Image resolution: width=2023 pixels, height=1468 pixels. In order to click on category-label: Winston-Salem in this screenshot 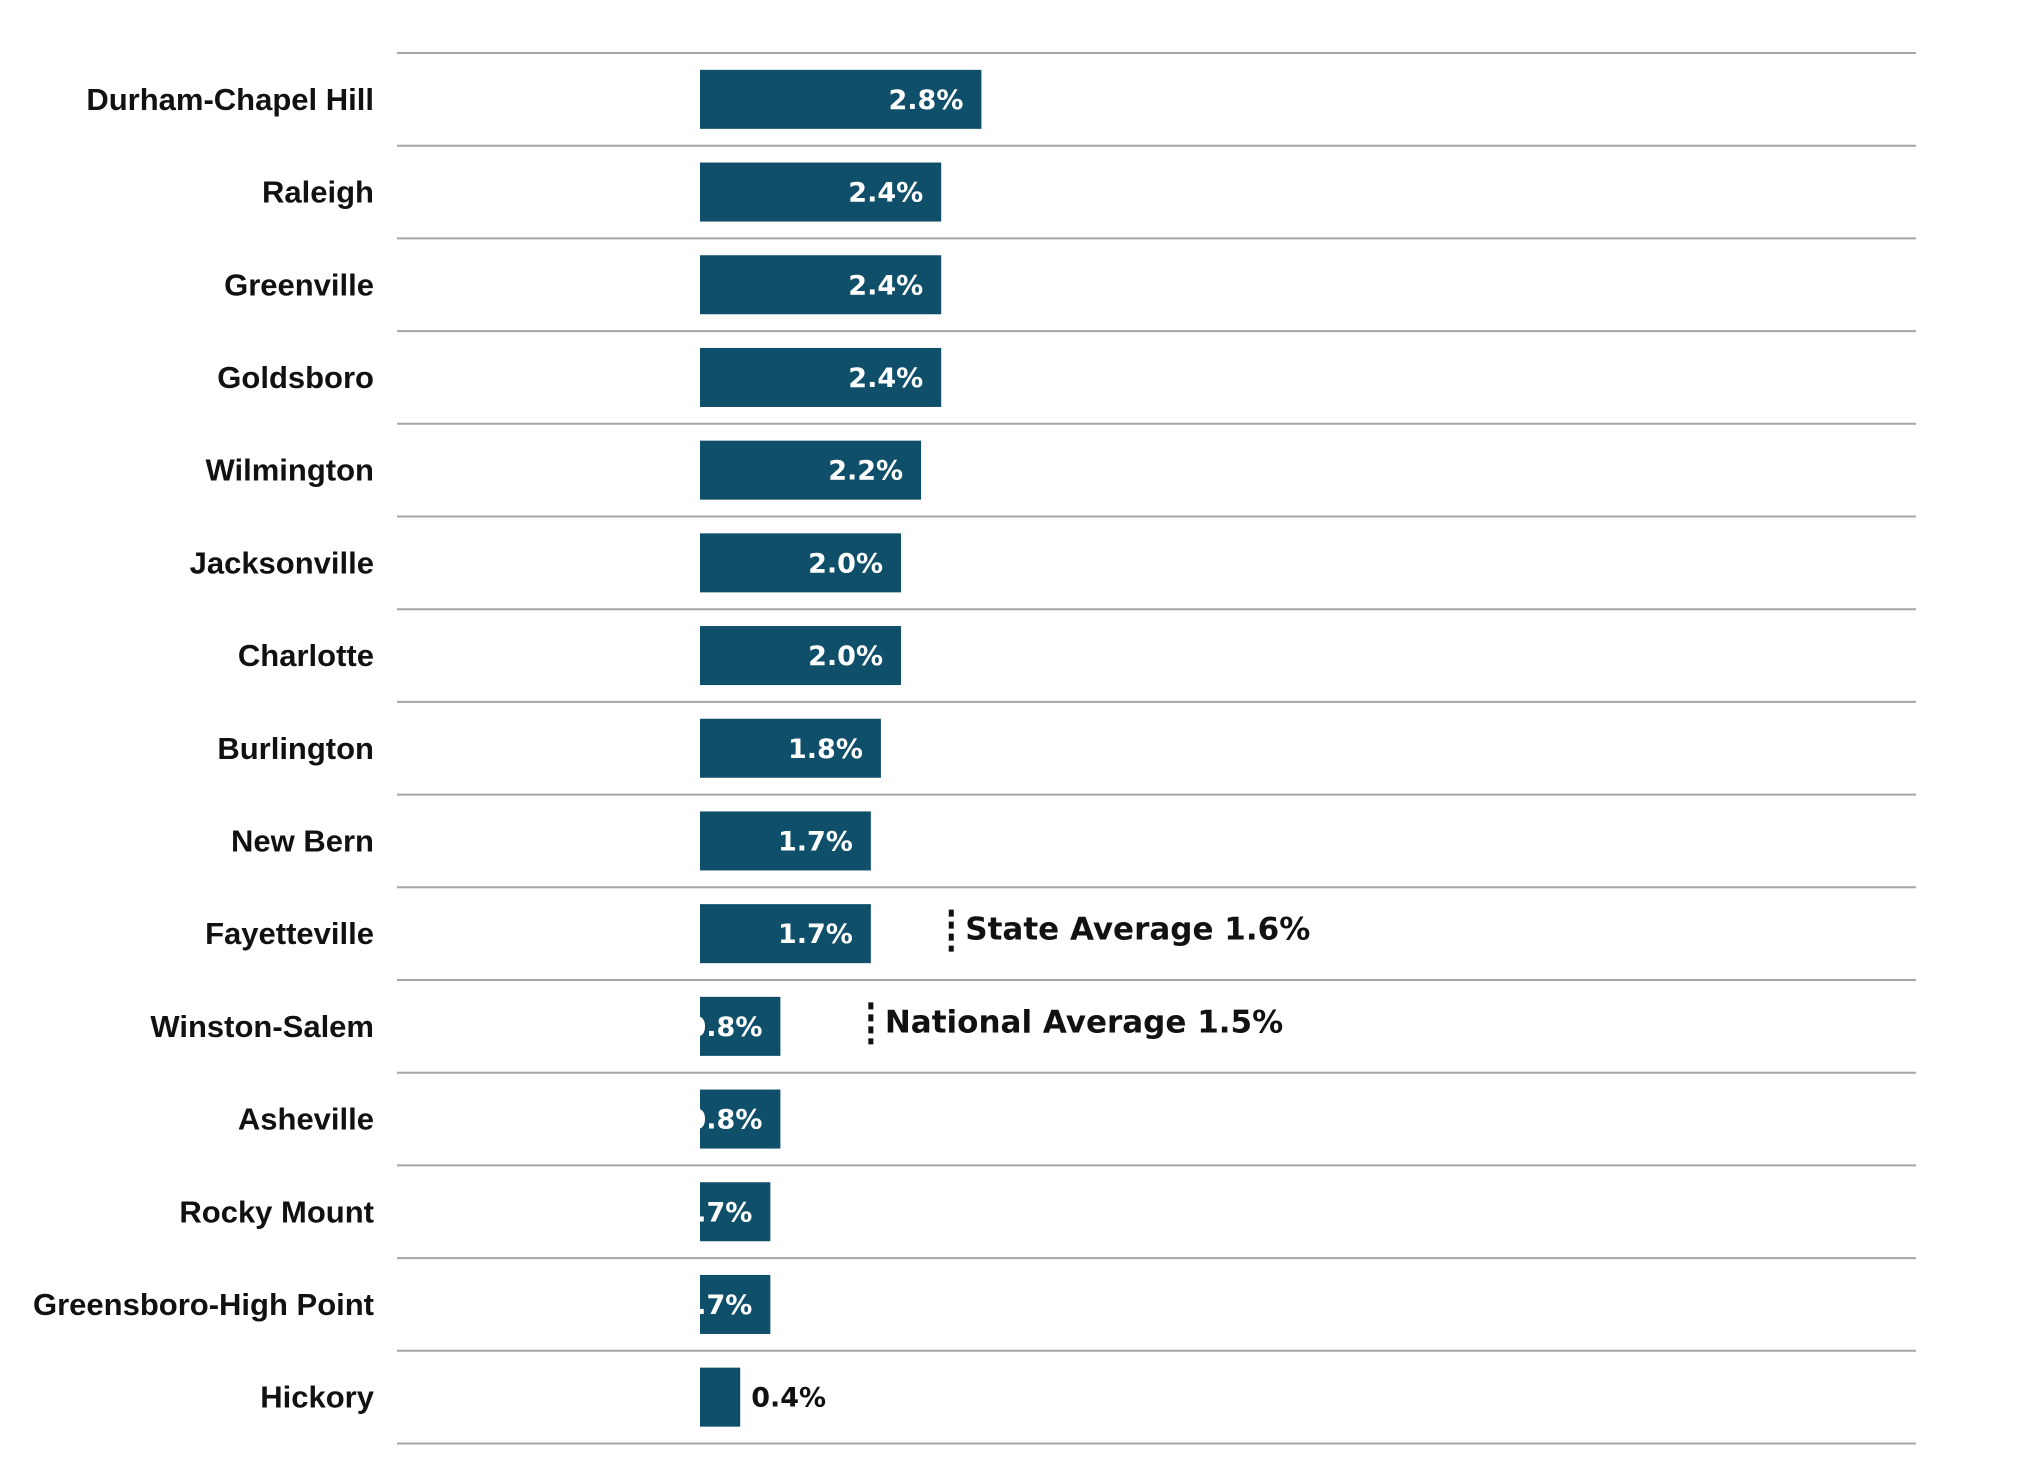, I will do `click(262, 1026)`.